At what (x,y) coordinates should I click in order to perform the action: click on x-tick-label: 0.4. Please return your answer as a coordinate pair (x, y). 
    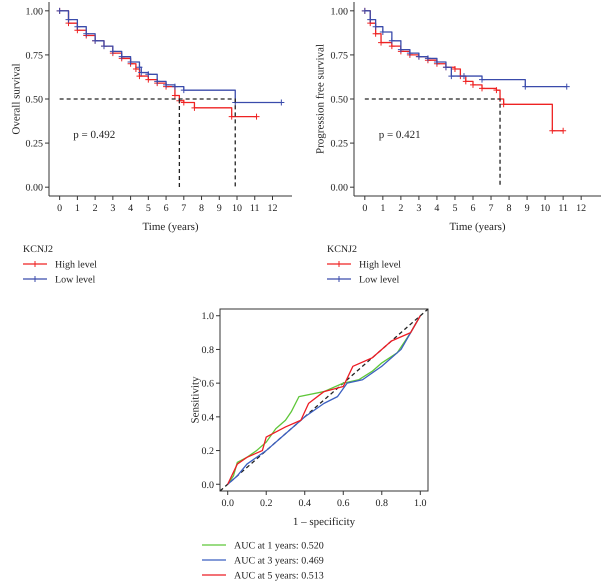
    Looking at the image, I should click on (304, 503).